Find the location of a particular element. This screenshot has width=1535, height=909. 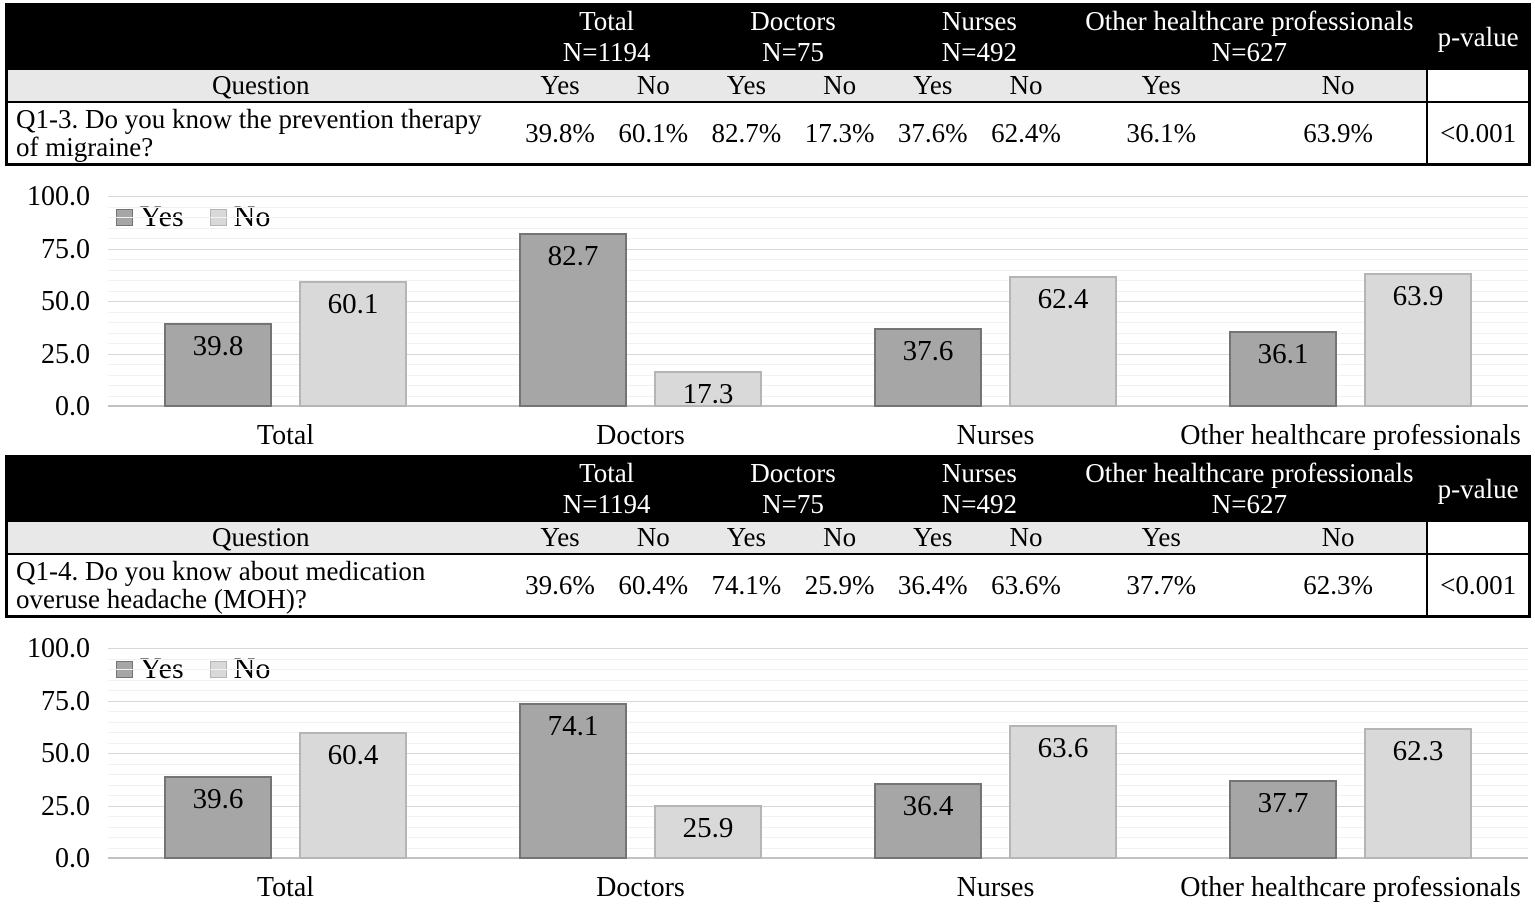

value-cell: 36.1% is located at coordinates (1161, 132).